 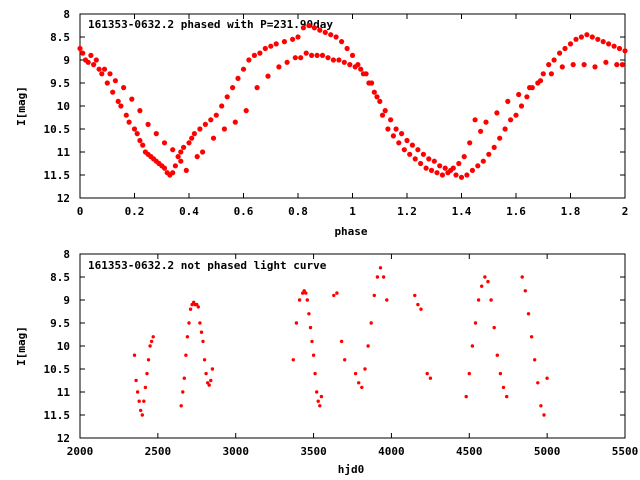 What do you see at coordinates (350, 231) in the screenshot?
I see `x-axis-label: phase` at bounding box center [350, 231].